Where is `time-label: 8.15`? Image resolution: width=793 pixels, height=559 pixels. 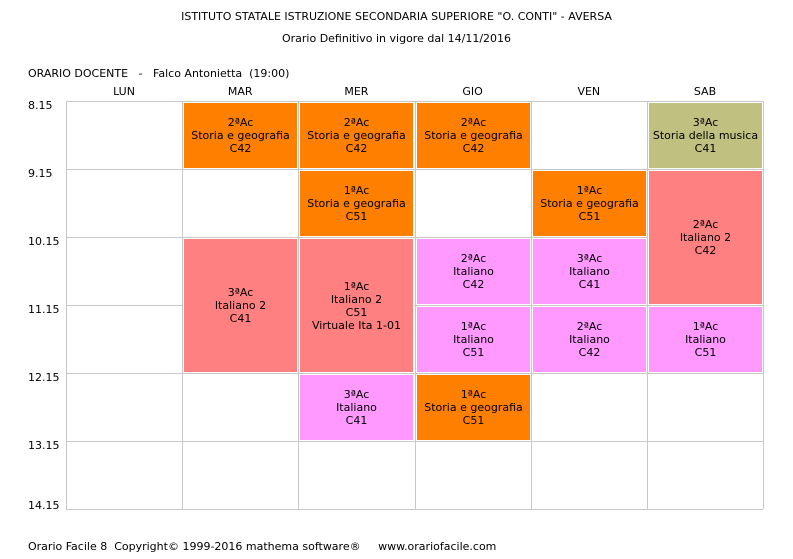 time-label: 8.15 is located at coordinates (40, 105).